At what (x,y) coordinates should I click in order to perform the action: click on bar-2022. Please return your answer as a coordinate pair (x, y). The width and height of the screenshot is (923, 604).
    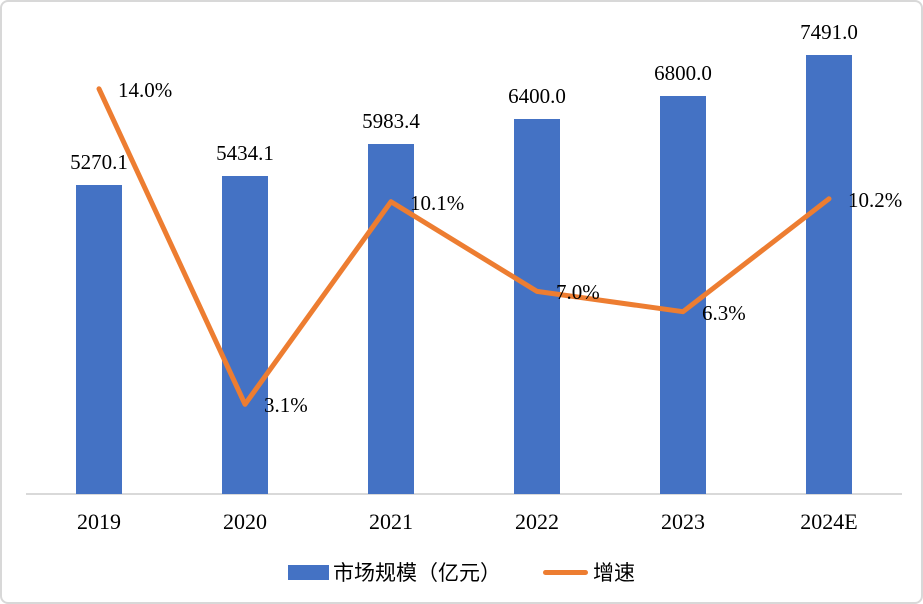
    Looking at the image, I should click on (537, 306).